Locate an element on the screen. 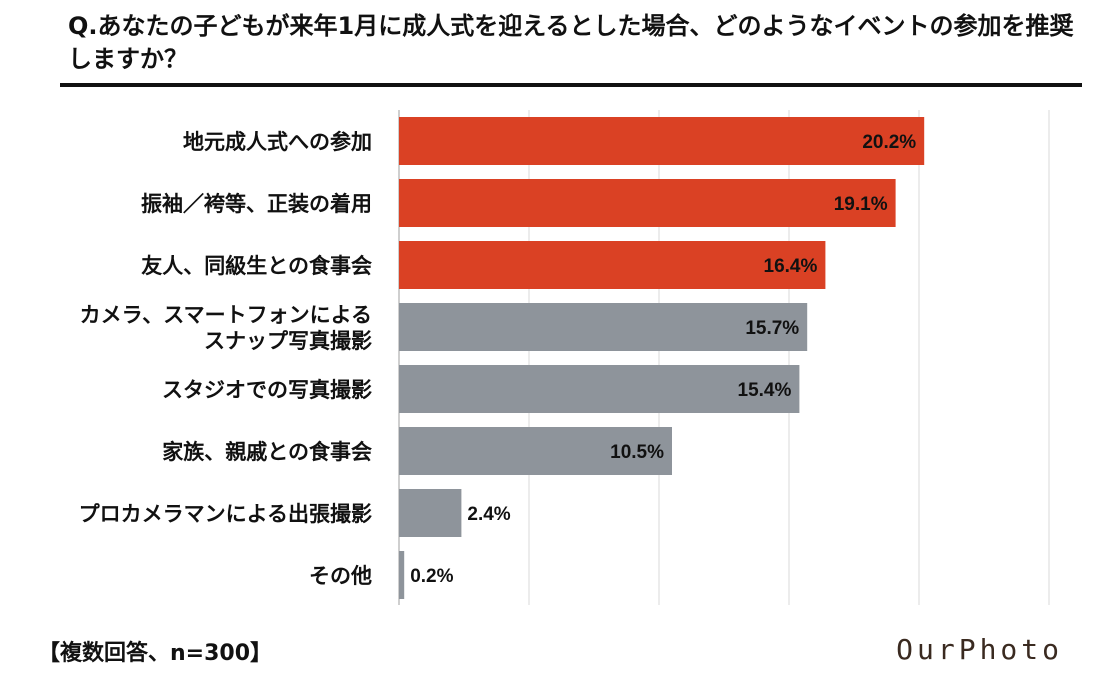 The width and height of the screenshot is (1093, 681). category-label: 振袖／袴等、正装の着用 is located at coordinates (256, 204).